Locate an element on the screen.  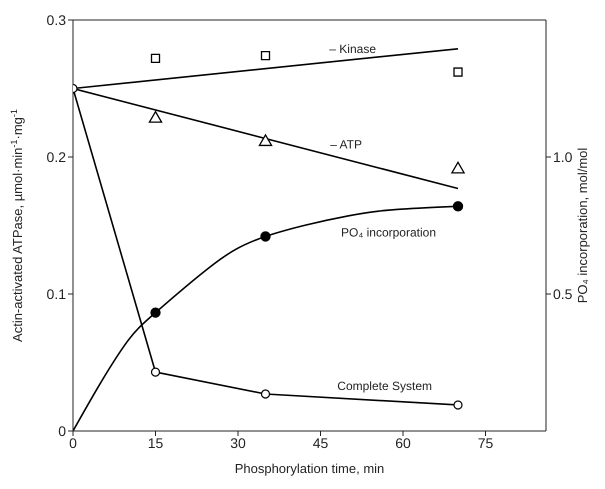
x-tick-label: 0 is located at coordinates (73, 442).